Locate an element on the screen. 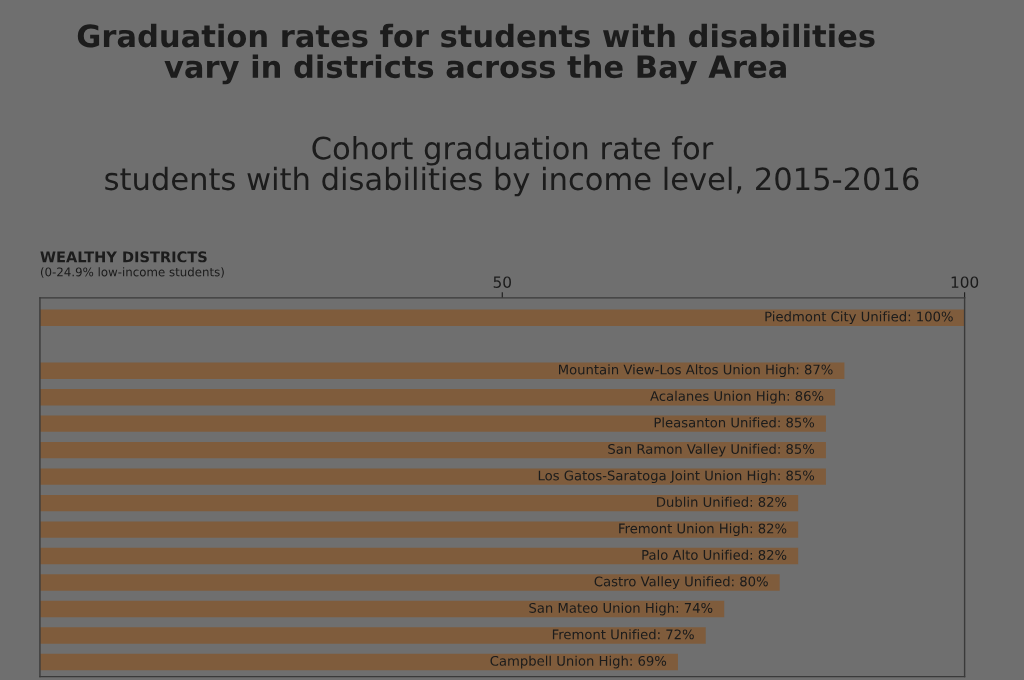  data-label: Castro Valley Unified: 80% is located at coordinates (681, 582).